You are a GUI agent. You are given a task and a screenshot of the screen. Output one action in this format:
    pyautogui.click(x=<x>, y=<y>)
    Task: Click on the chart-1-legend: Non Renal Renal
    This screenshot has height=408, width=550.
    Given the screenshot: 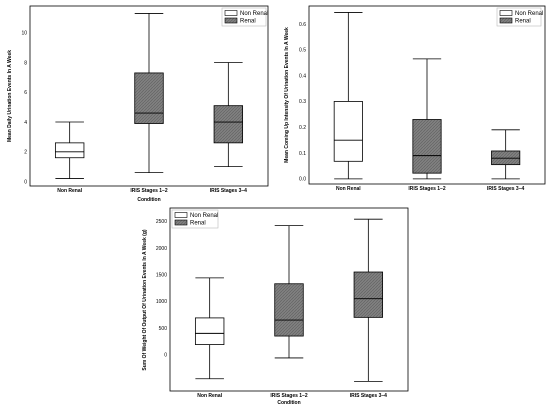 What is the action you would take?
    pyautogui.click(x=244, y=17)
    